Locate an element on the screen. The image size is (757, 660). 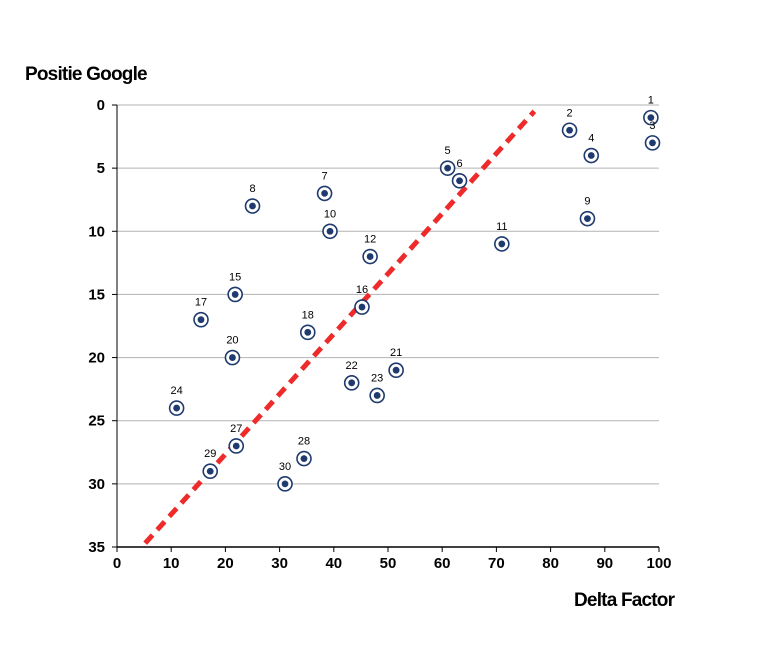
point-label: 9 is located at coordinates (587, 202).